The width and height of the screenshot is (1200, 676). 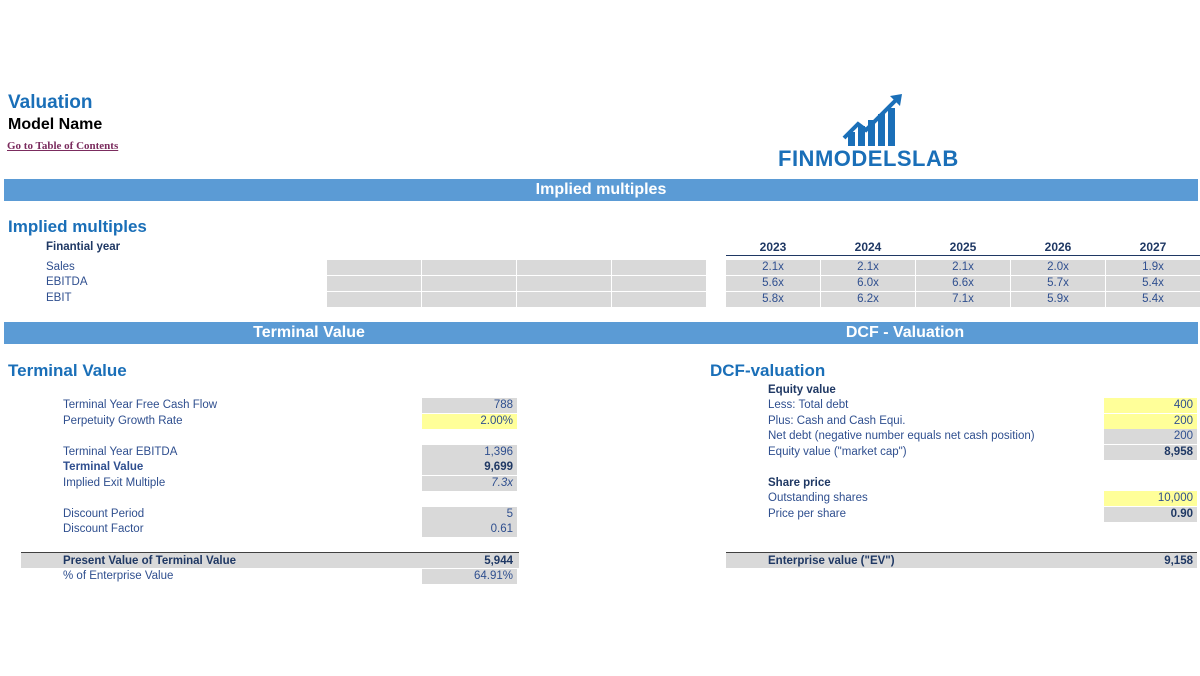 I want to click on year-header: 2026, so click(x=1058, y=247).